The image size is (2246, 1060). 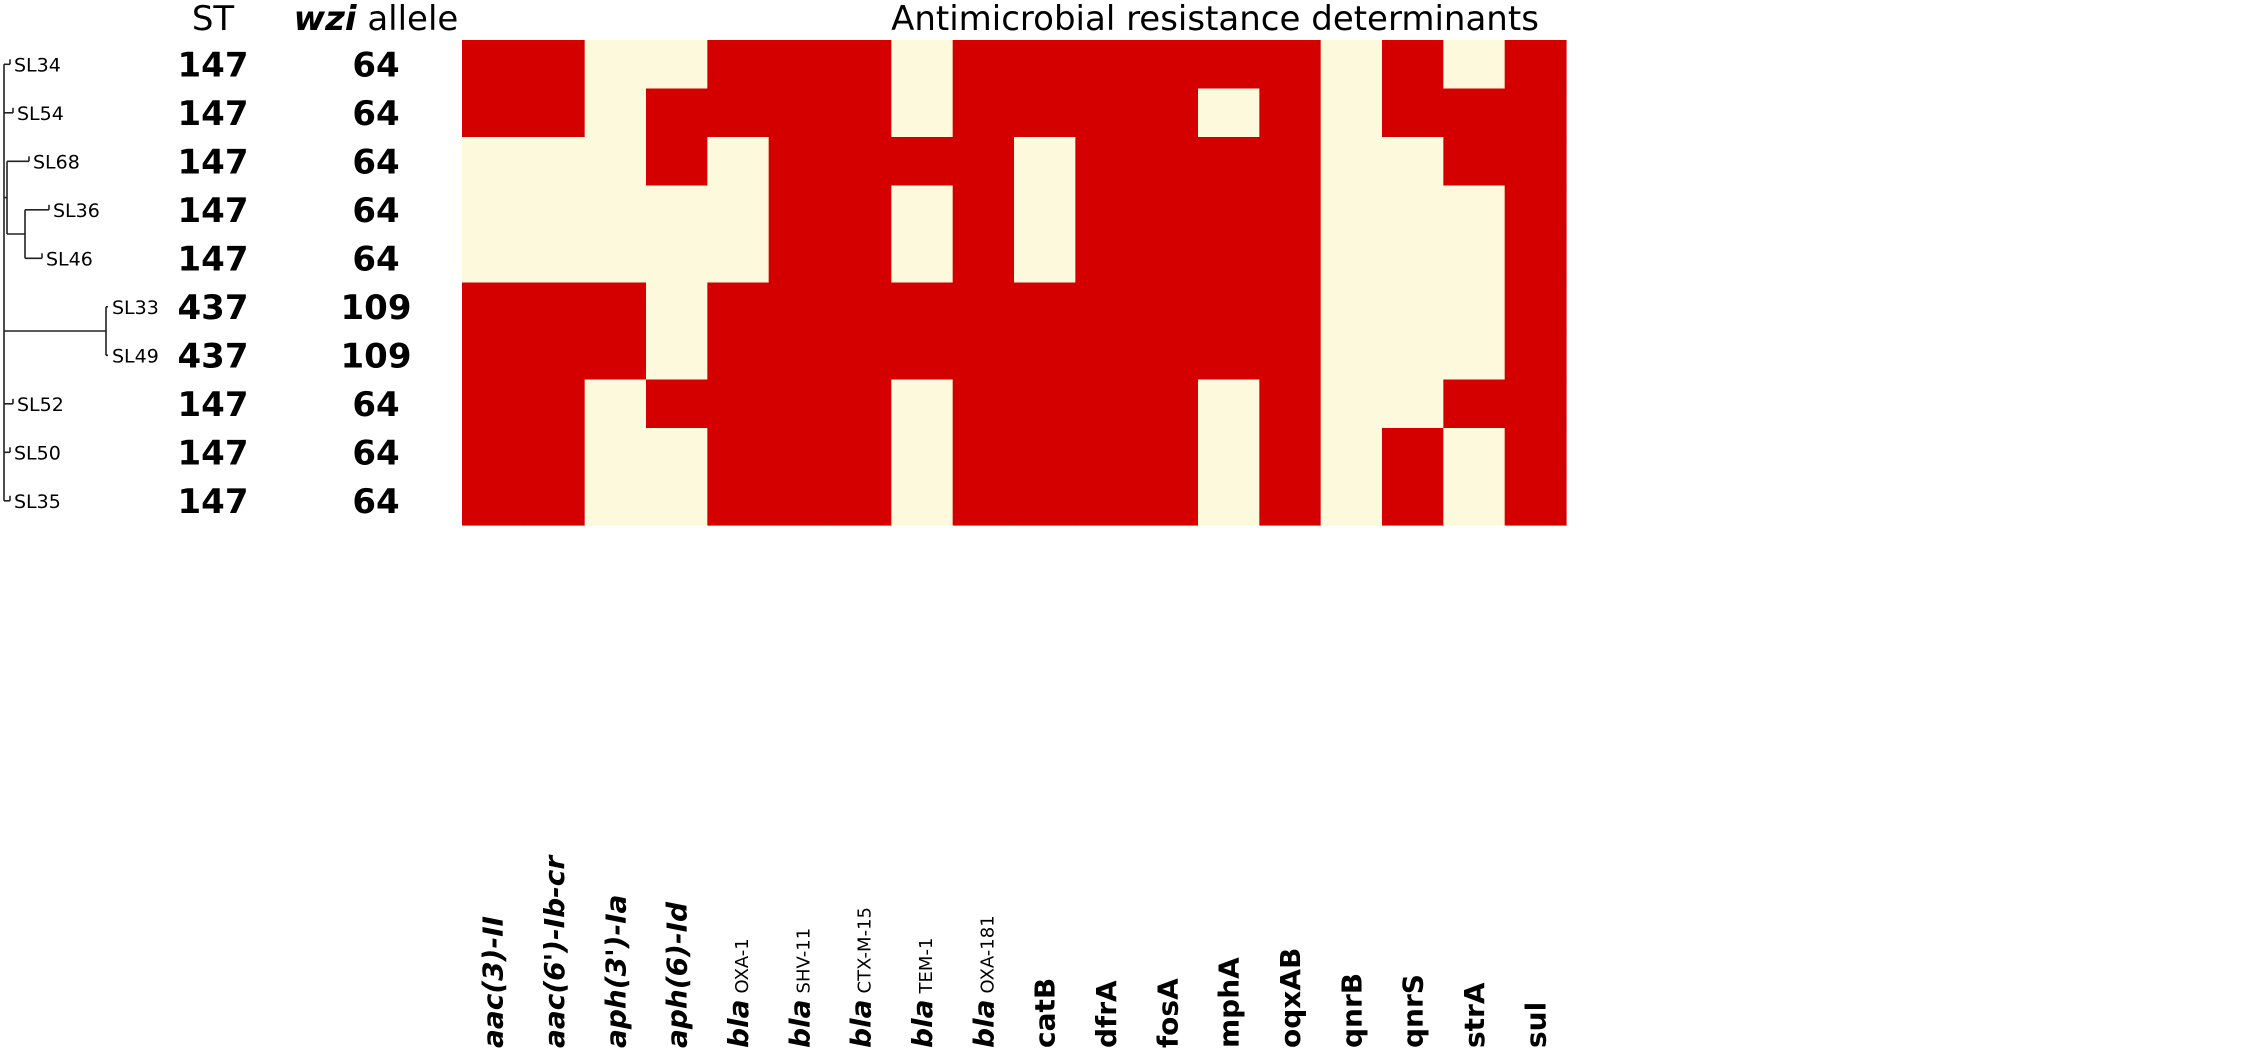 What do you see at coordinates (677, 974) in the screenshot?
I see `gene-label-main: aph(6)-Id` at bounding box center [677, 974].